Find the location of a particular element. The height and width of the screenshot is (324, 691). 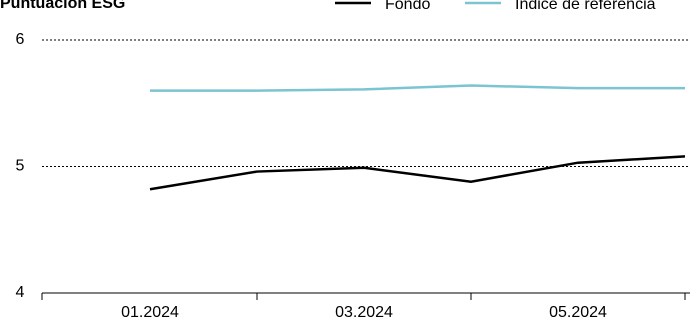

x-tick-label: 05.2024 is located at coordinates (578, 312).